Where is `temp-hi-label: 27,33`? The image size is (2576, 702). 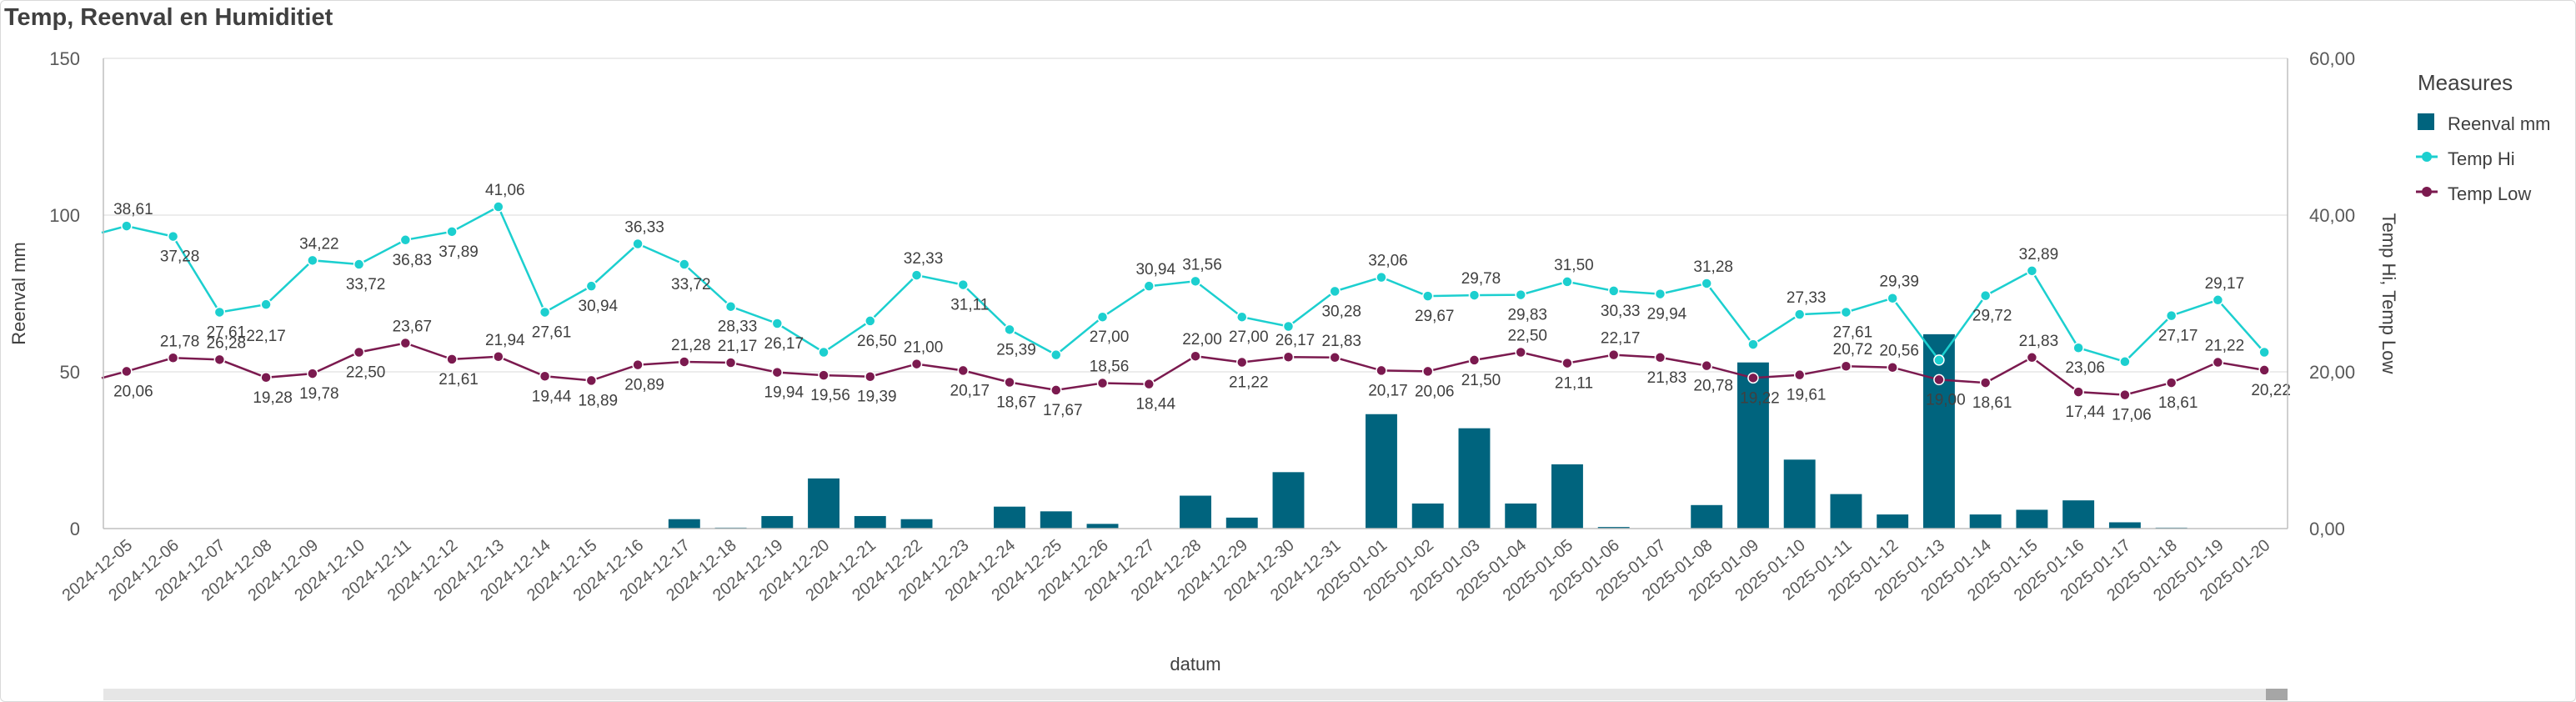 temp-hi-label: 27,33 is located at coordinates (1807, 298).